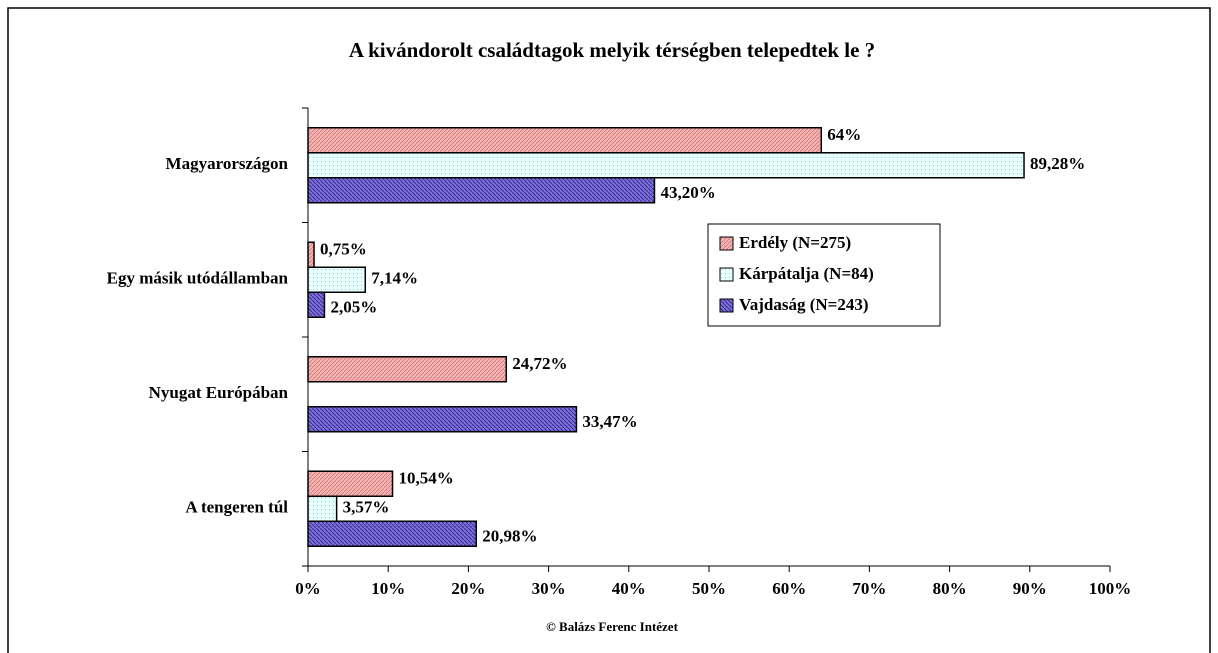 The image size is (1218, 653). Describe the element at coordinates (795, 242) in the screenshot. I see `legend-label: Erdély (N=275)` at that location.